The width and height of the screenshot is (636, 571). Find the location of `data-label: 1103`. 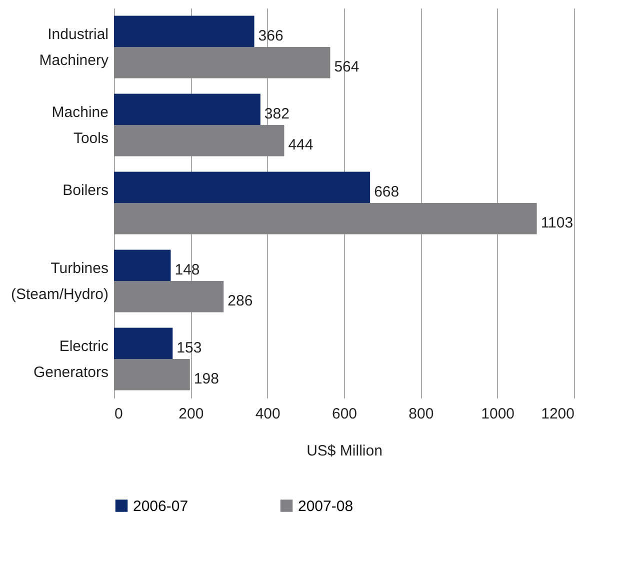

data-label: 1103 is located at coordinates (557, 223).